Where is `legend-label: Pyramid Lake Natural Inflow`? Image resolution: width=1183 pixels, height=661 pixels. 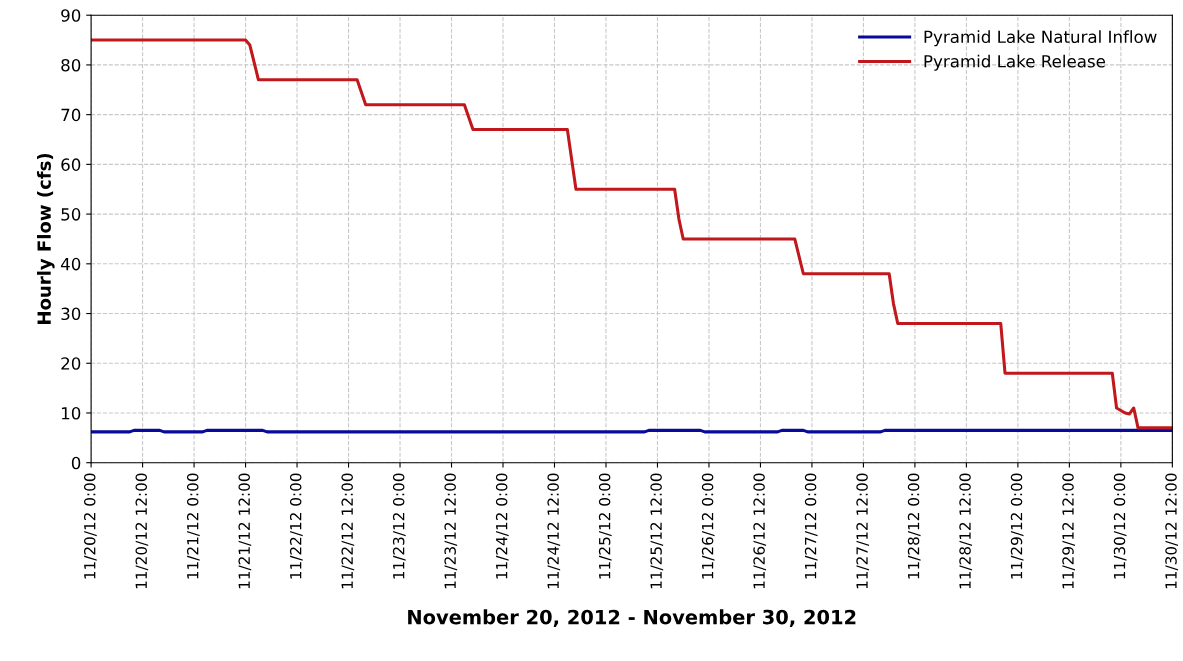 legend-label: Pyramid Lake Natural Inflow is located at coordinates (1040, 38).